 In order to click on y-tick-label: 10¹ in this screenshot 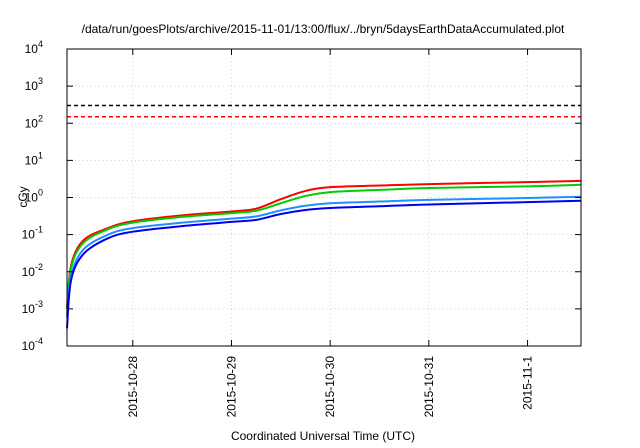, I will do `click(34, 158)`.